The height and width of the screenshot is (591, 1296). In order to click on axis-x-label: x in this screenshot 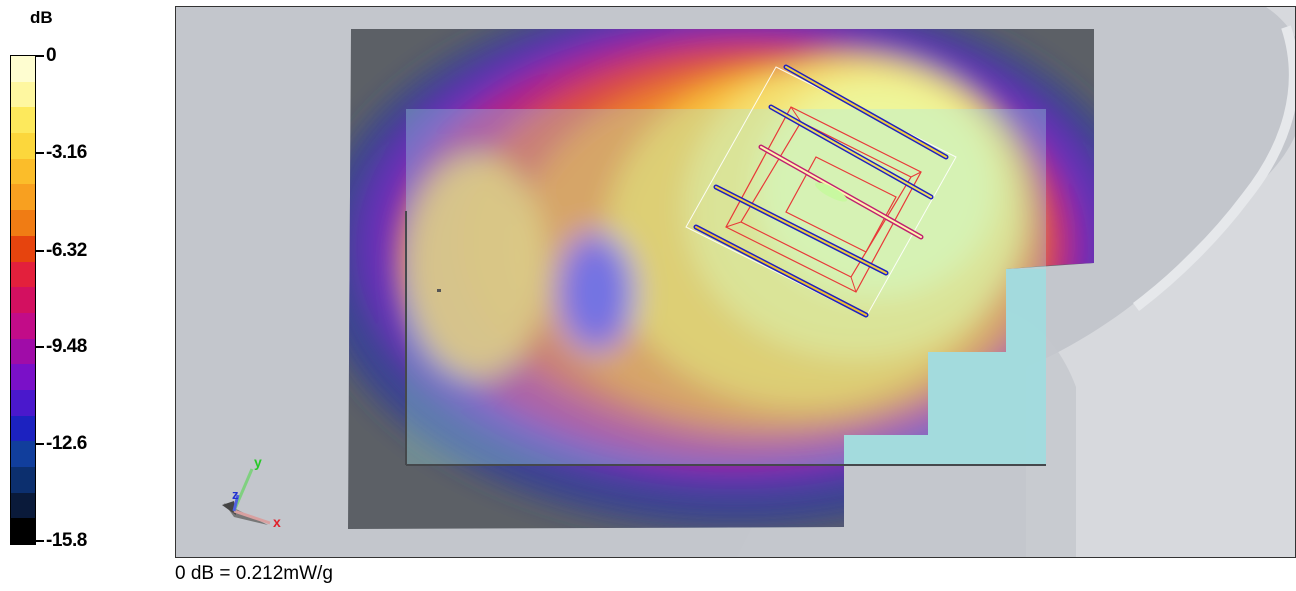, I will do `click(277, 522)`.